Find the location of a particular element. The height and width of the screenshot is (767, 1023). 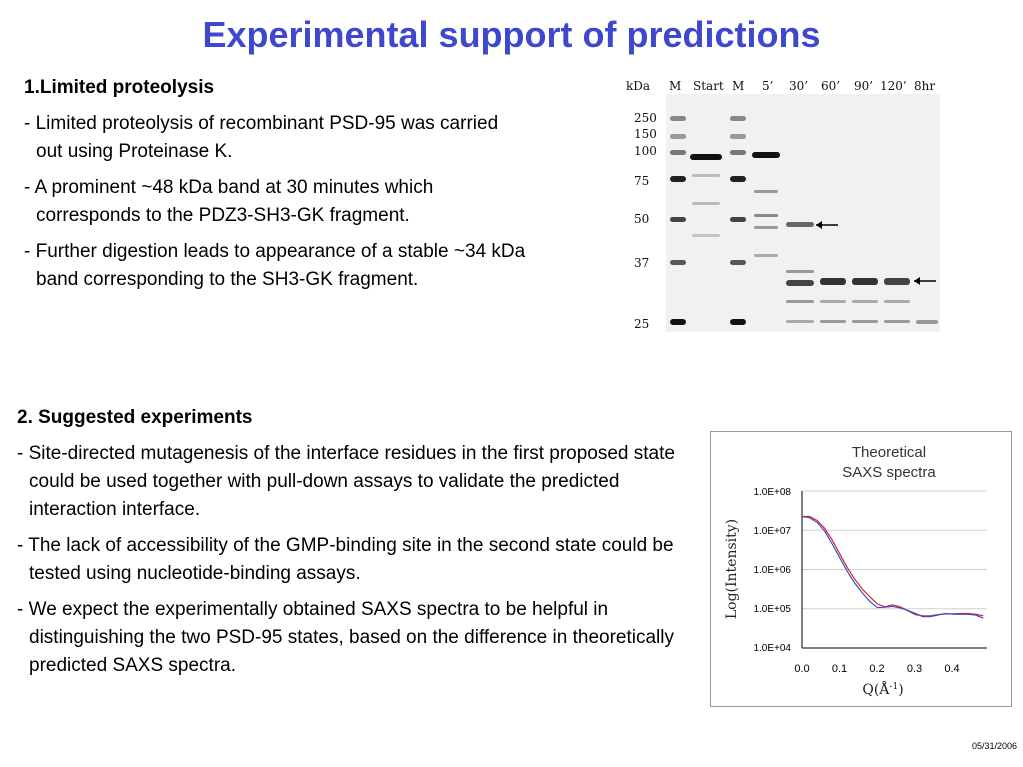

gel-marker-label: 75 is located at coordinates (642, 181).